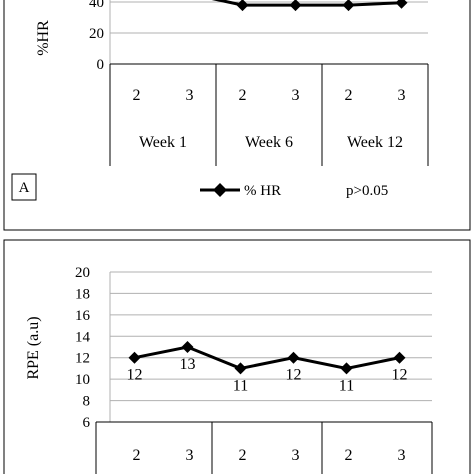  Describe the element at coordinates (269, 95) in the screenshot. I see `panel-a-session-labels: 2 3 2 3 2 3` at that location.